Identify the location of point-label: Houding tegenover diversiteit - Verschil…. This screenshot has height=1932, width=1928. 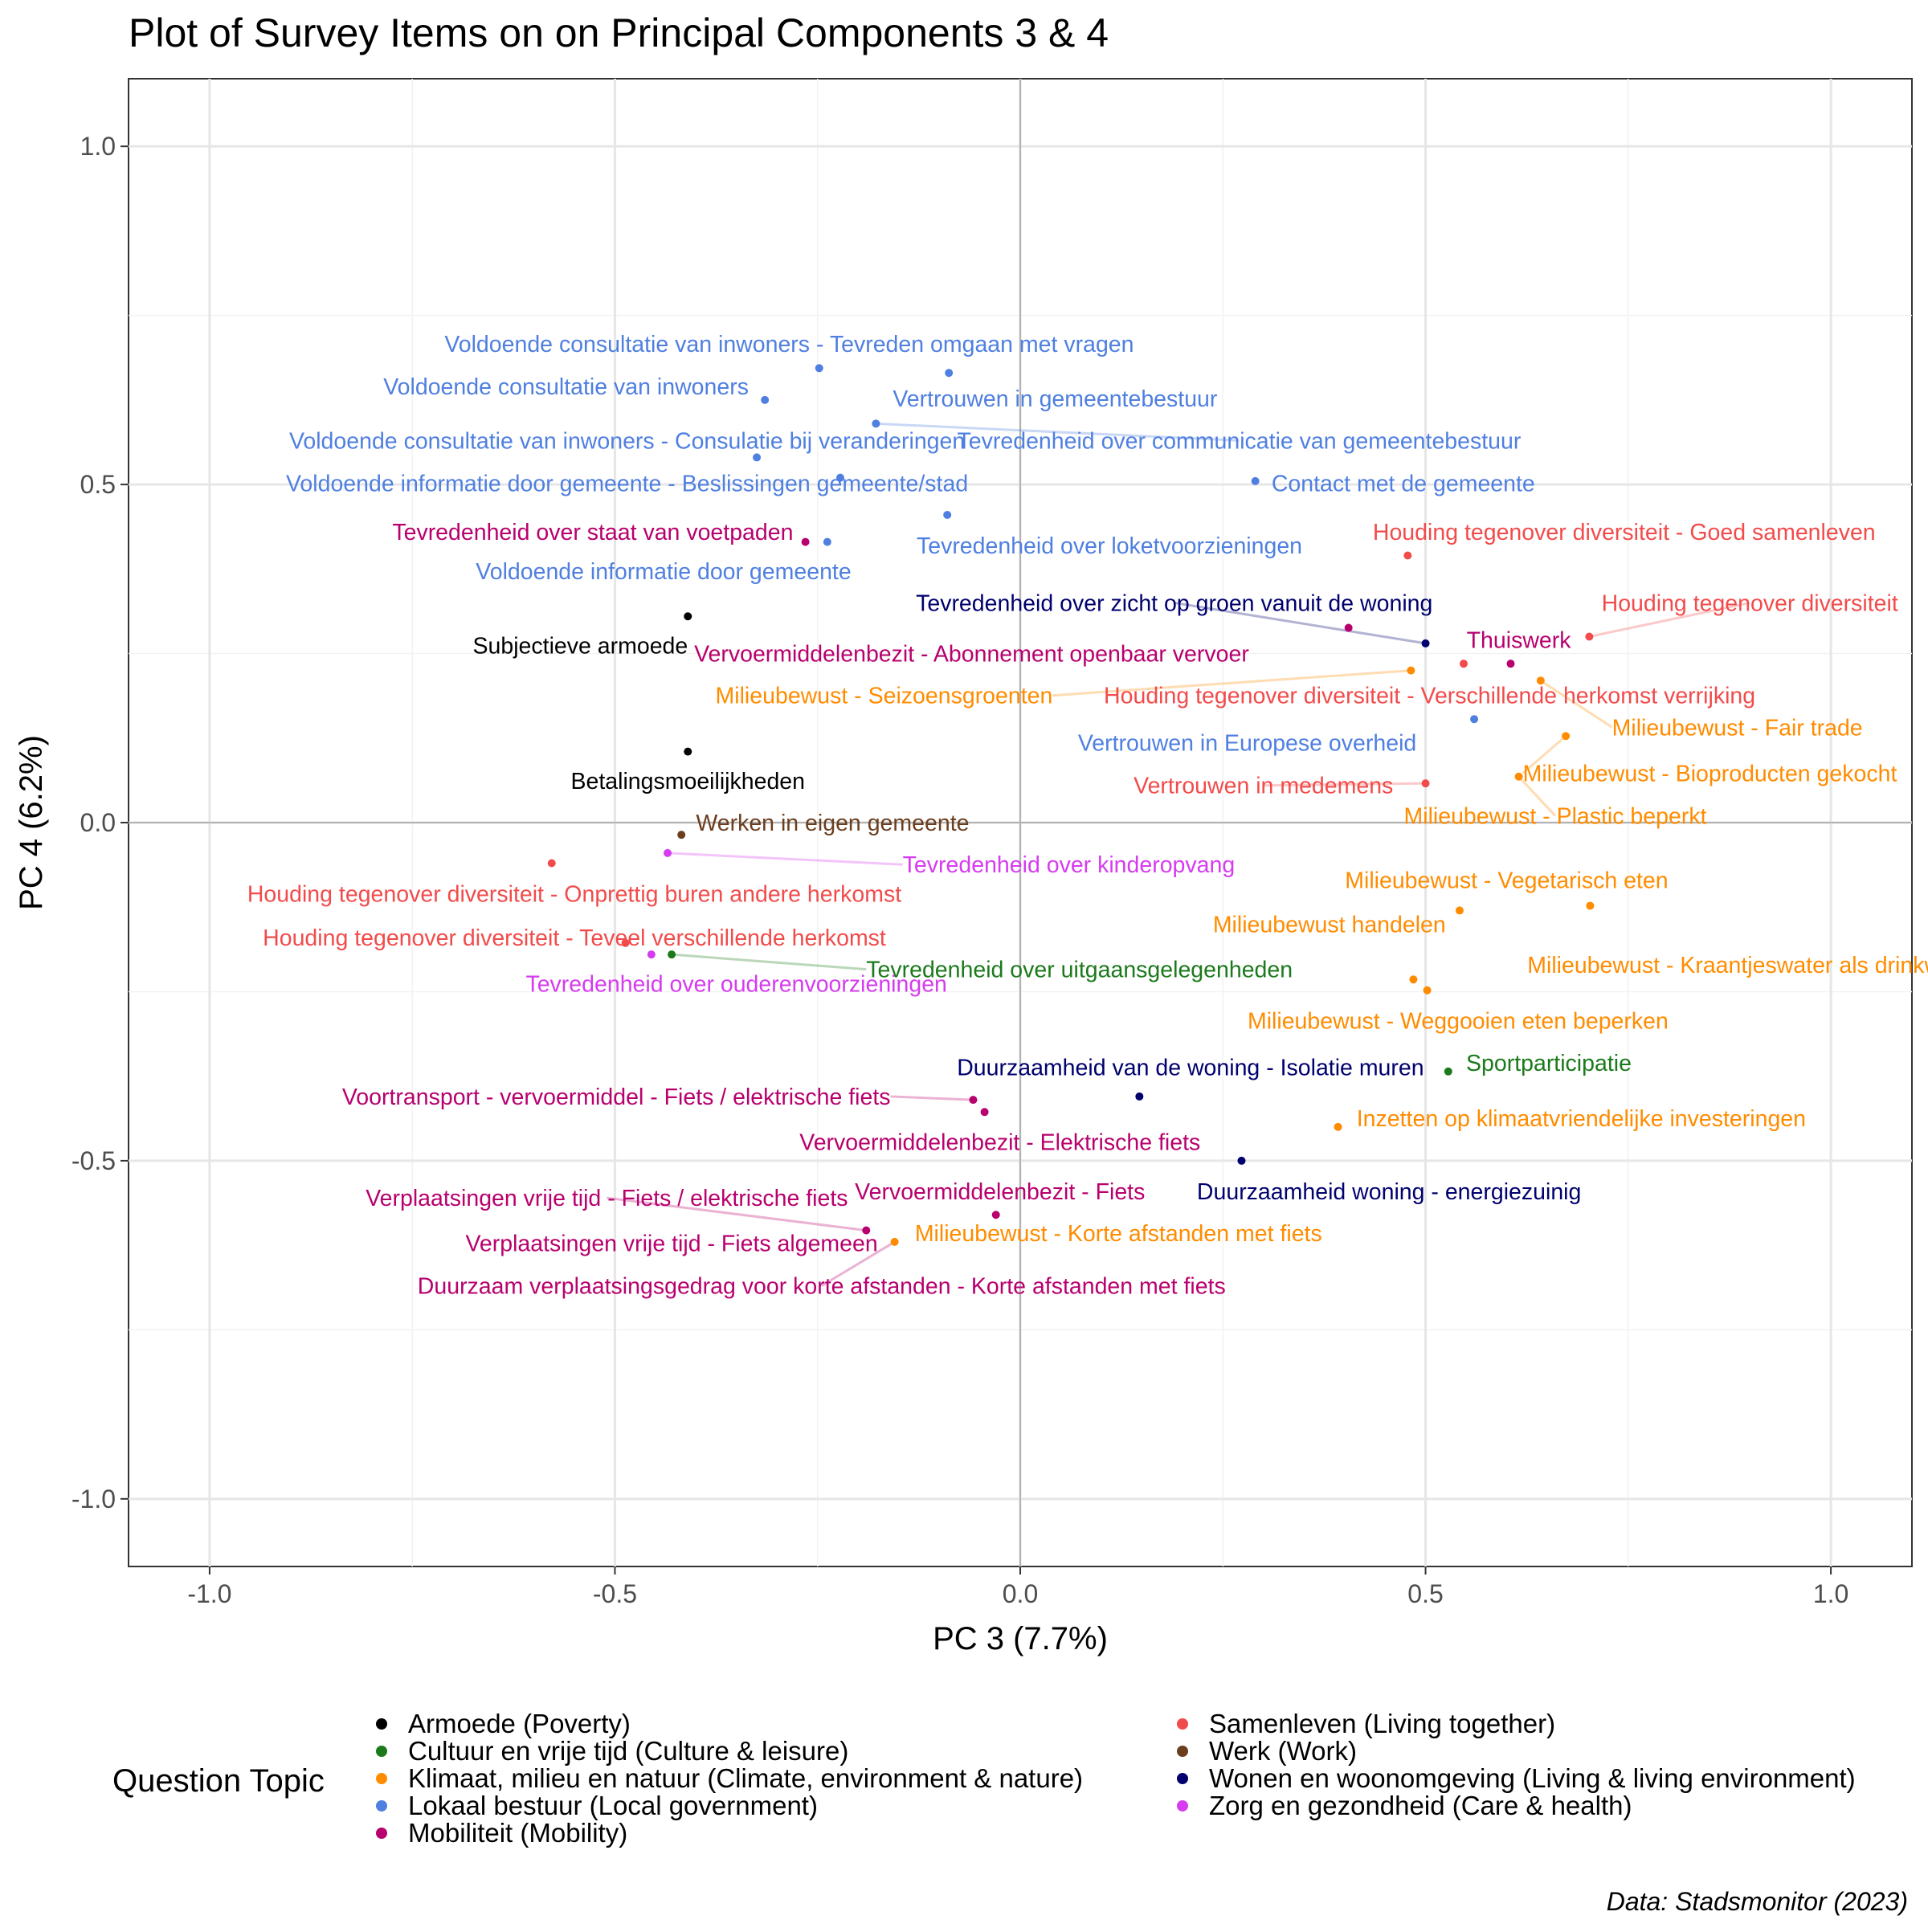
(1429, 696).